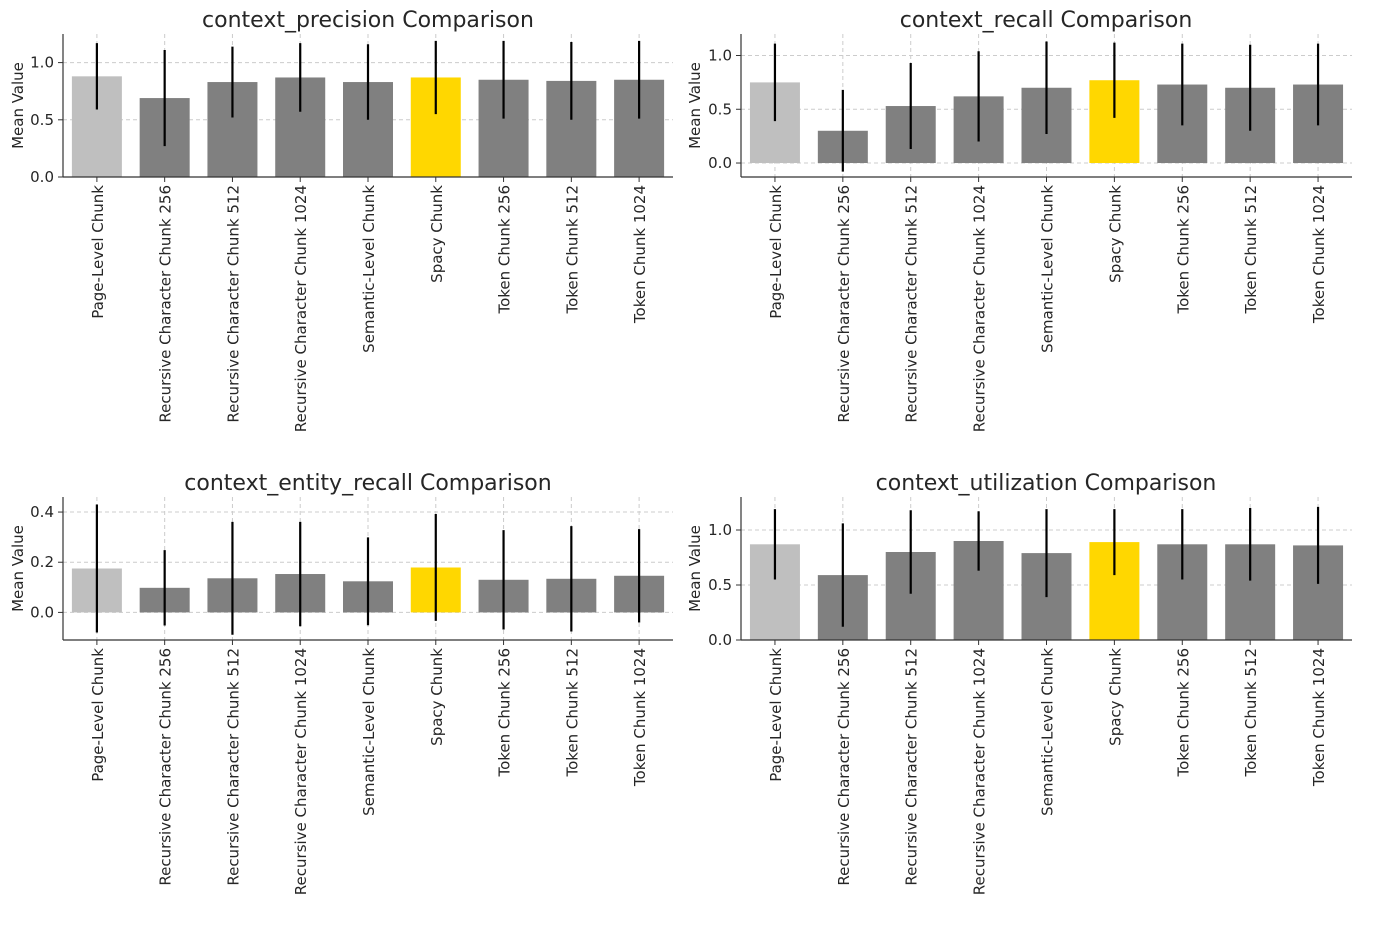 This screenshot has height=929, width=1374. Describe the element at coordinates (42, 562) in the screenshot. I see `y-tick-label: 0.2` at that location.